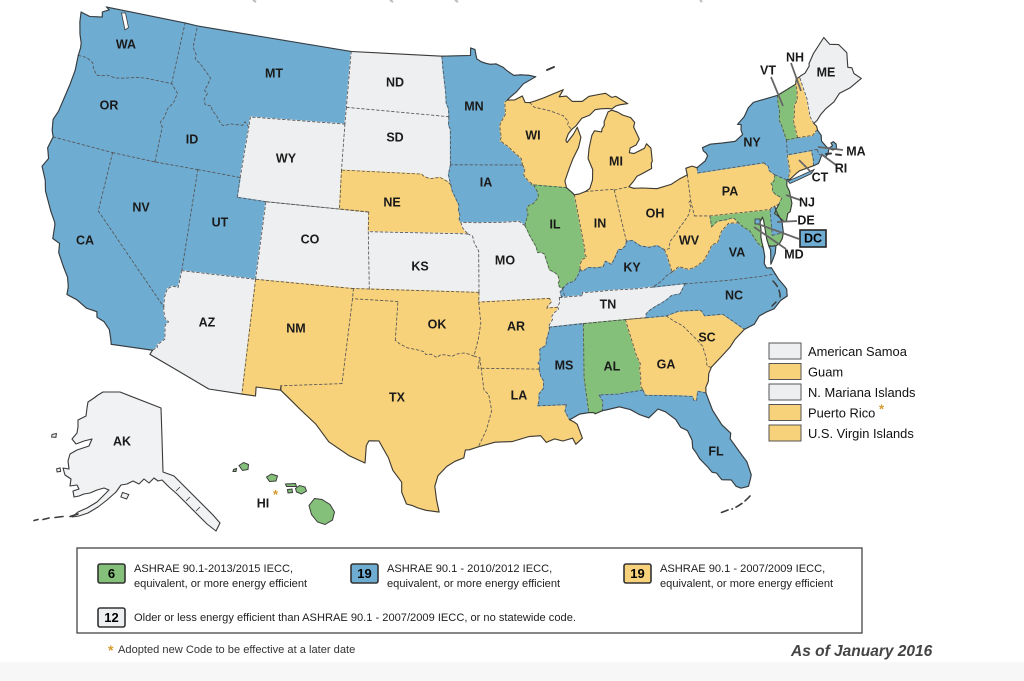 This screenshot has width=1024, height=681. What do you see at coordinates (666, 365) in the screenshot?
I see `svg-text: GA` at bounding box center [666, 365].